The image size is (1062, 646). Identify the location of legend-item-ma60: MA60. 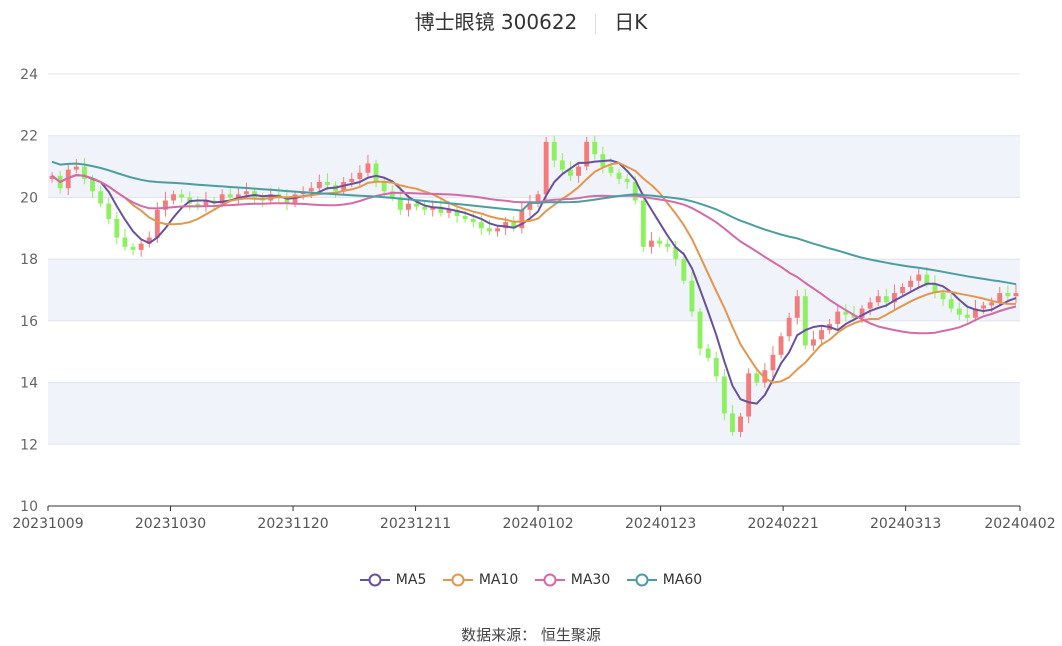
(664, 580).